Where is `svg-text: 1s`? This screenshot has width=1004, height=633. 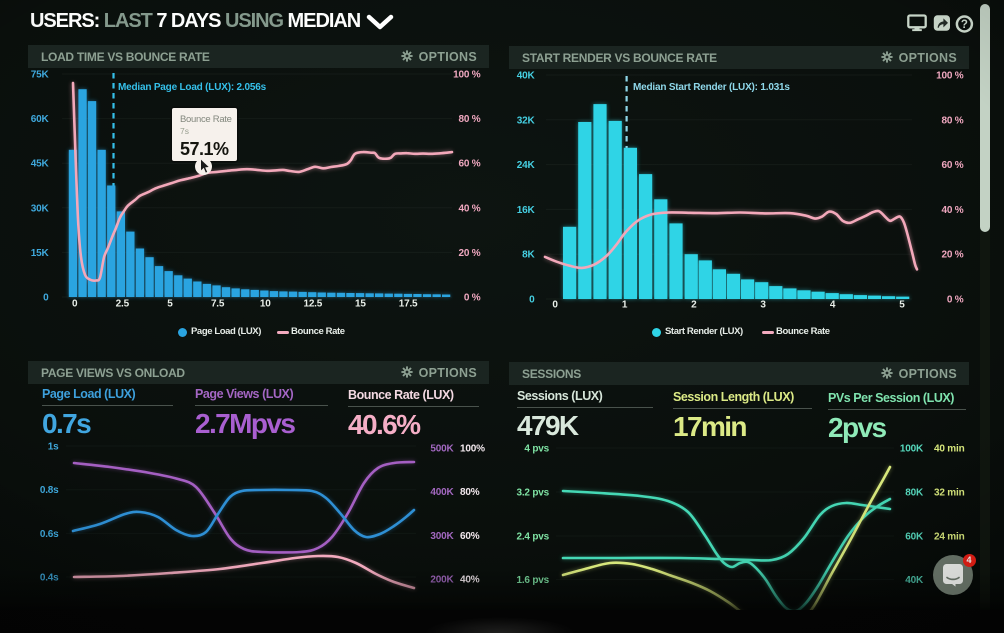 svg-text: 1s is located at coordinates (53, 447).